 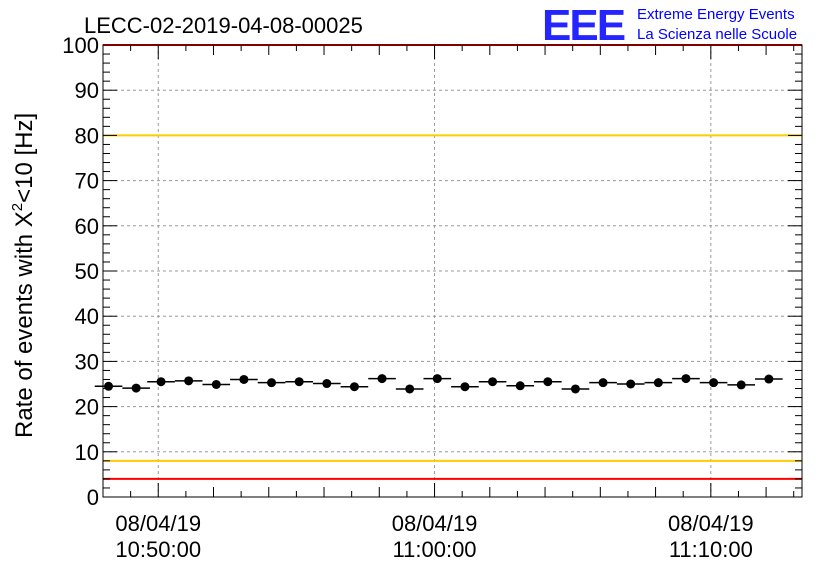 What do you see at coordinates (87, 271) in the screenshot?
I see `y-tick-label: 50` at bounding box center [87, 271].